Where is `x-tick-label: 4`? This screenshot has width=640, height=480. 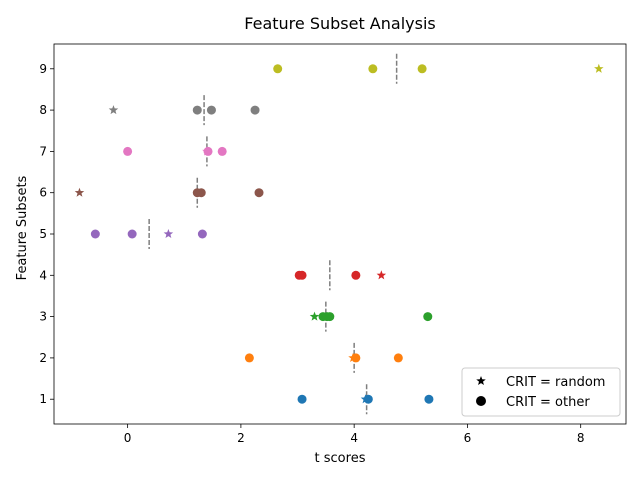 x-tick-label: 4 is located at coordinates (354, 438).